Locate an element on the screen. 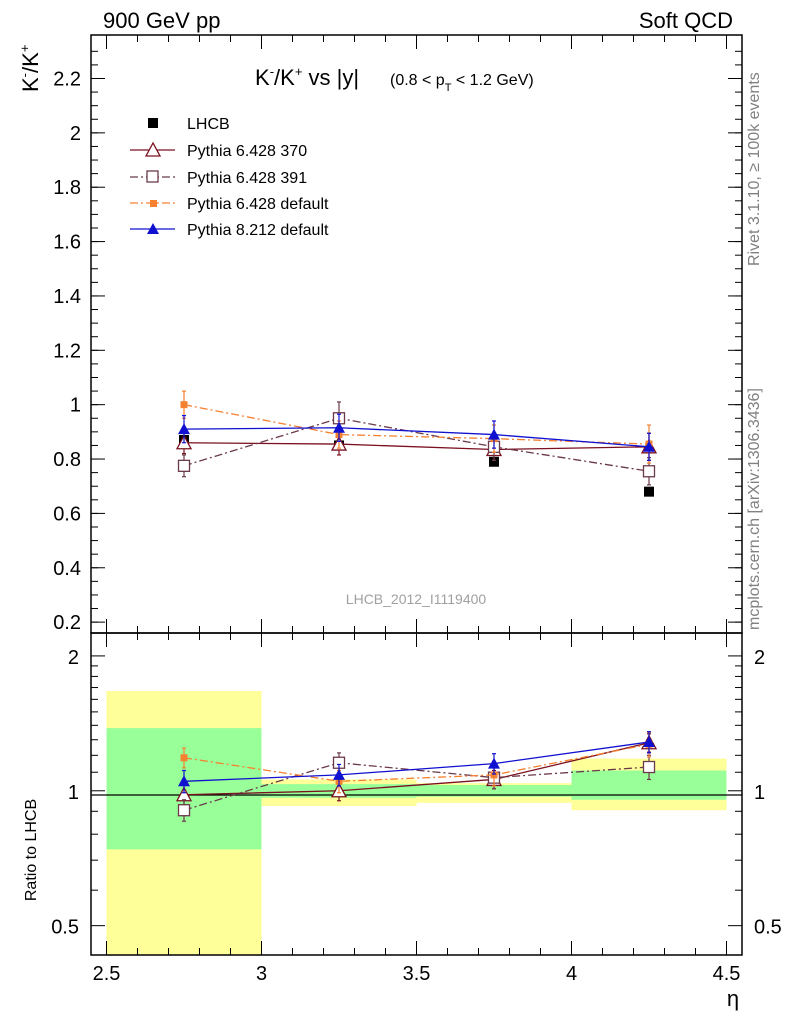 Image resolution: width=786 pixels, height=1024 pixels. main-title-cut: (0.8 < pT < 1.2 GeV) is located at coordinates (462, 83).